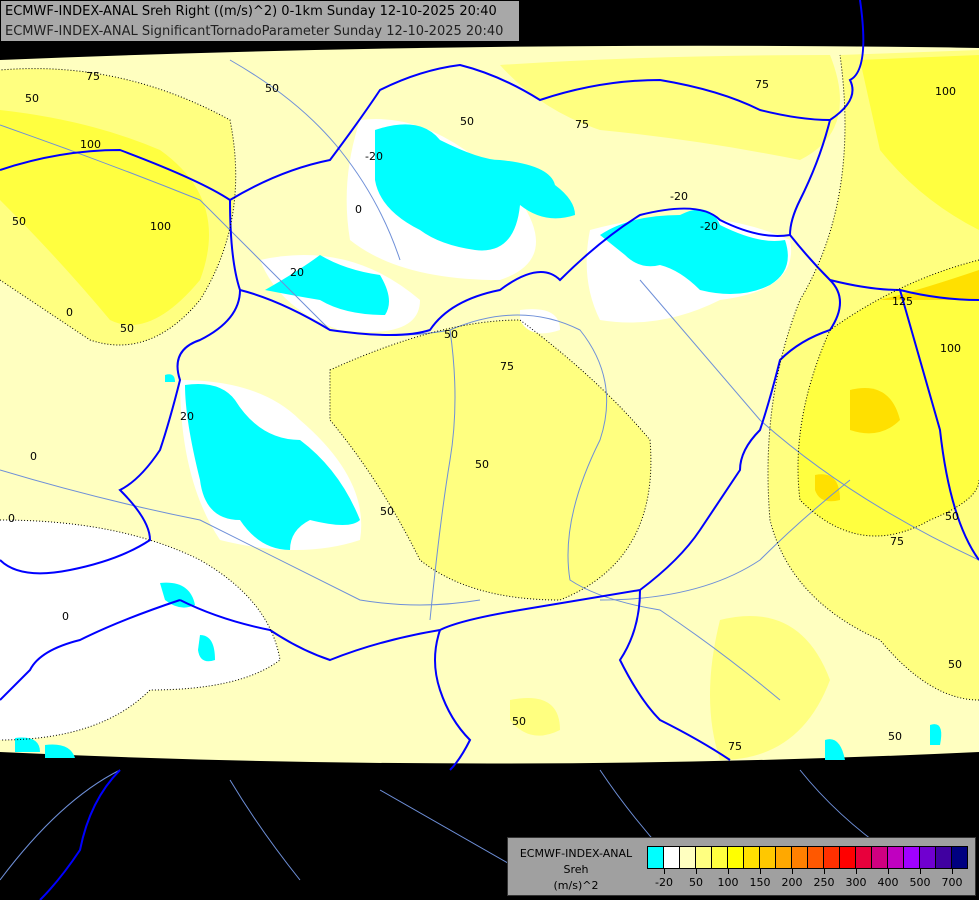  What do you see at coordinates (856, 882) in the screenshot?
I see `legend-tick-label: 300` at bounding box center [856, 882].